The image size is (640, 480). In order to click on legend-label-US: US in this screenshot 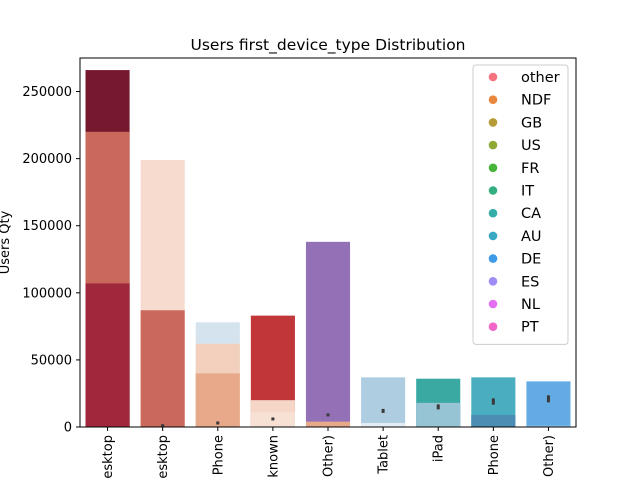, I will do `click(531, 146)`.